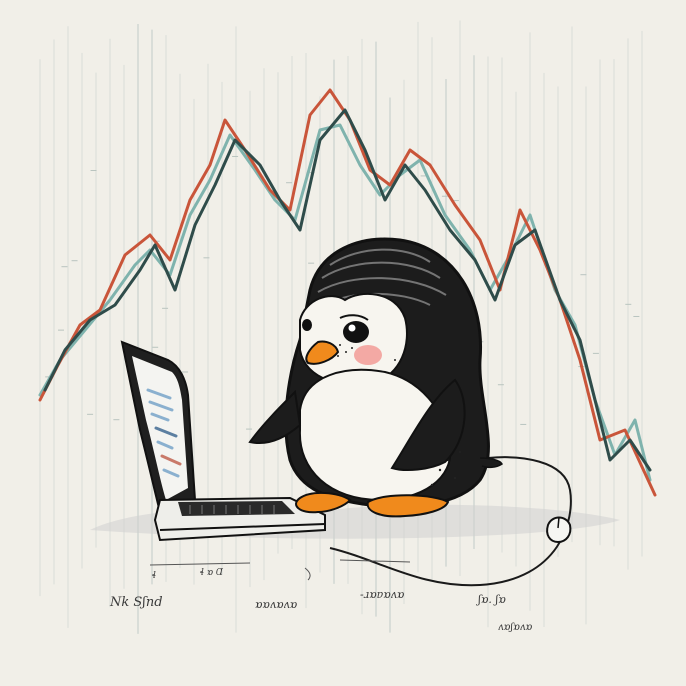 The image size is (686, 686). What do you see at coordinates (136, 602) in the screenshot?
I see `scribble-note-1: Nk Sʃnd` at bounding box center [136, 602].